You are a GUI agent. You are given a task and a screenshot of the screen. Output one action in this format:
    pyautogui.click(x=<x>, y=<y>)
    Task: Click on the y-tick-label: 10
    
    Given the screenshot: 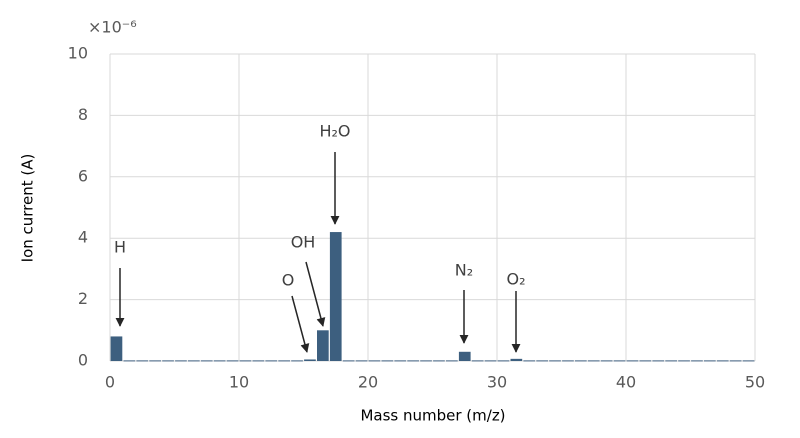 What is the action you would take?
    pyautogui.click(x=78, y=53)
    